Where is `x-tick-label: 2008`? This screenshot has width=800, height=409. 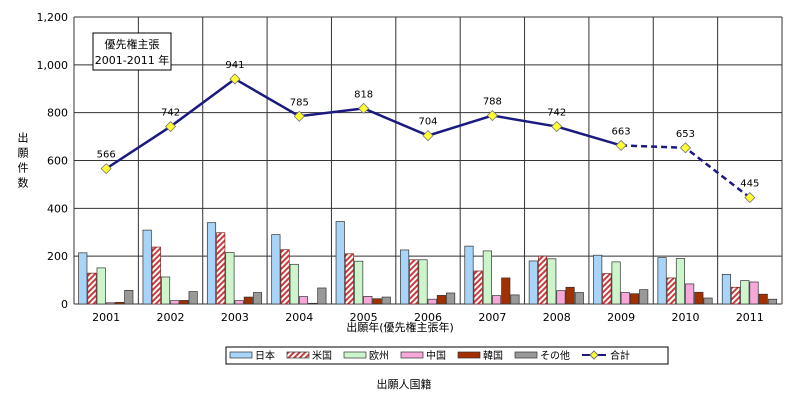
x-tick-label: 2008 is located at coordinates (557, 317).